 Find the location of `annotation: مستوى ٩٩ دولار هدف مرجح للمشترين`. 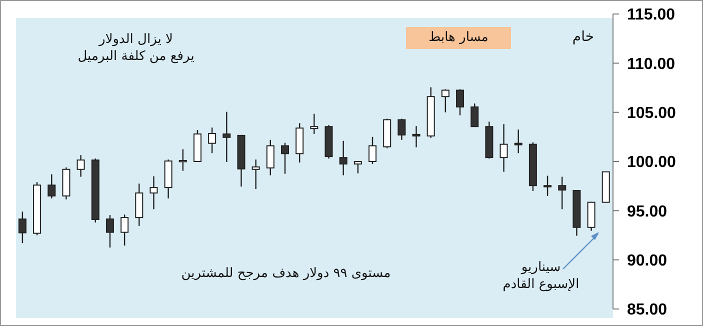

annotation: مستوى ٩٩ دولار هدف مرجح للمشترين is located at coordinates (286, 273).